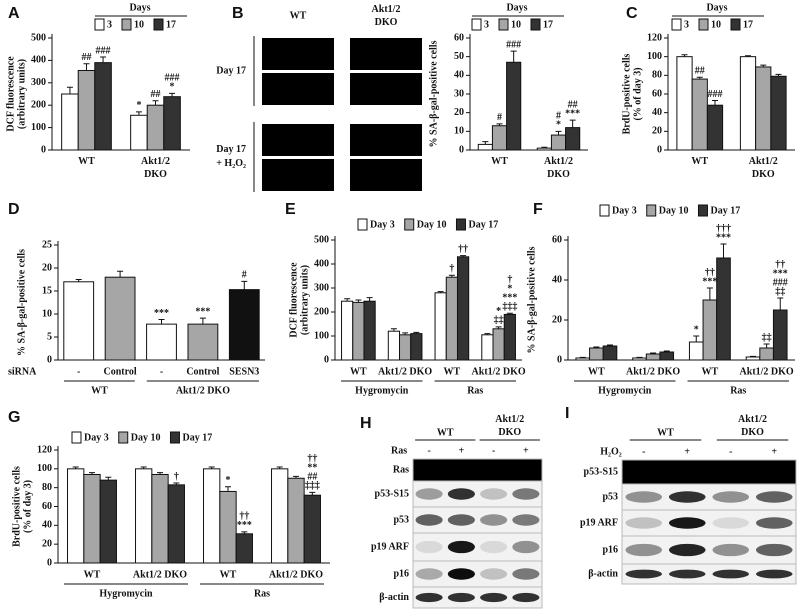 Image resolution: width=800 pixels, height=610 pixels. Describe the element at coordinates (386, 16) in the screenshot. I see `column-label: Akt1/2 DKO` at that location.